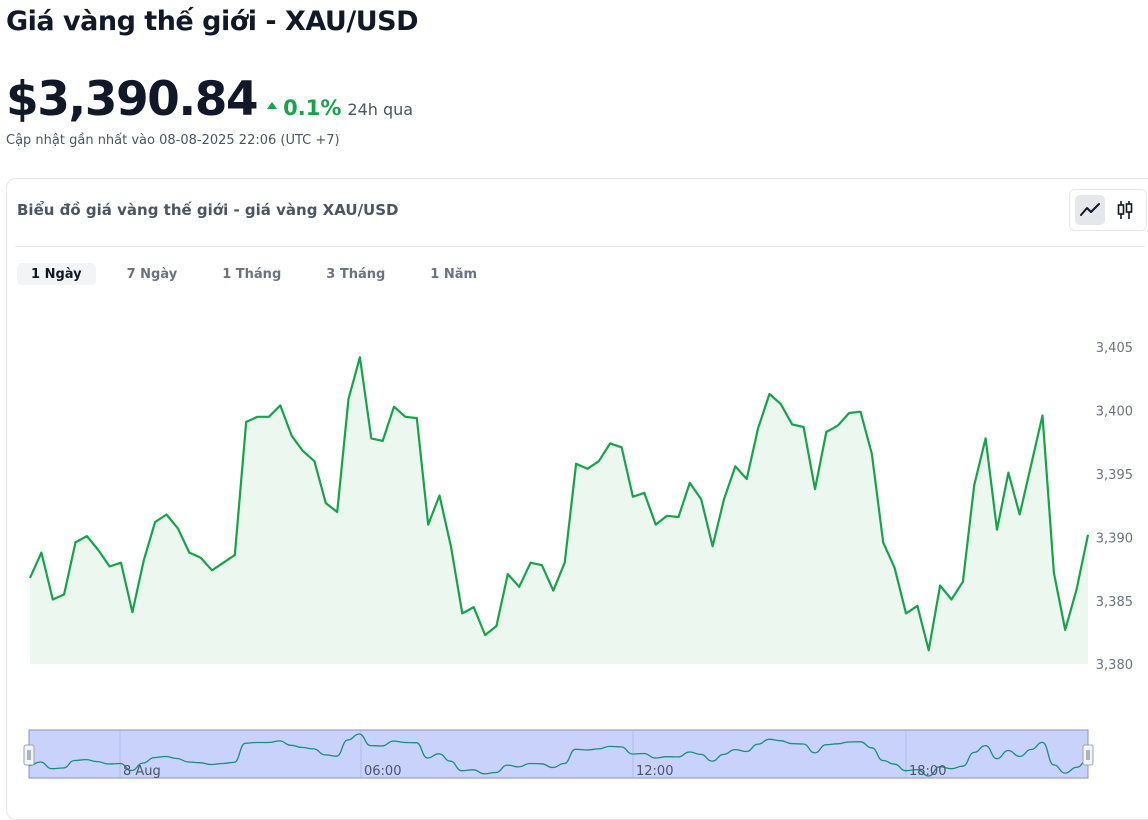 The image size is (1148, 820). Describe the element at coordinates (252, 274) in the screenshot. I see `tab-1-month: 1 Tháng` at that location.